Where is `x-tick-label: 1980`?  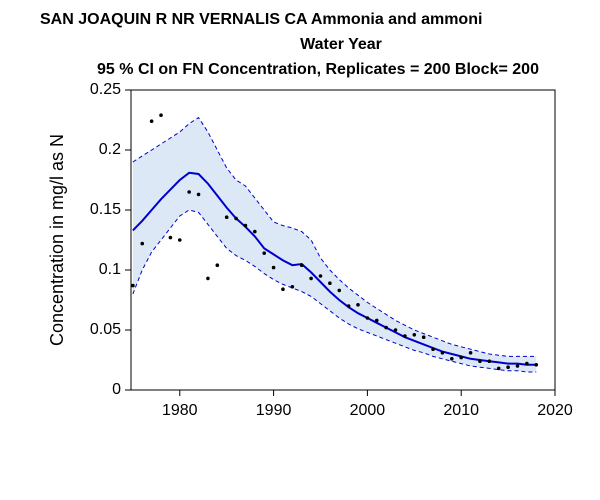
x-tick-label: 1980 is located at coordinates (180, 410).